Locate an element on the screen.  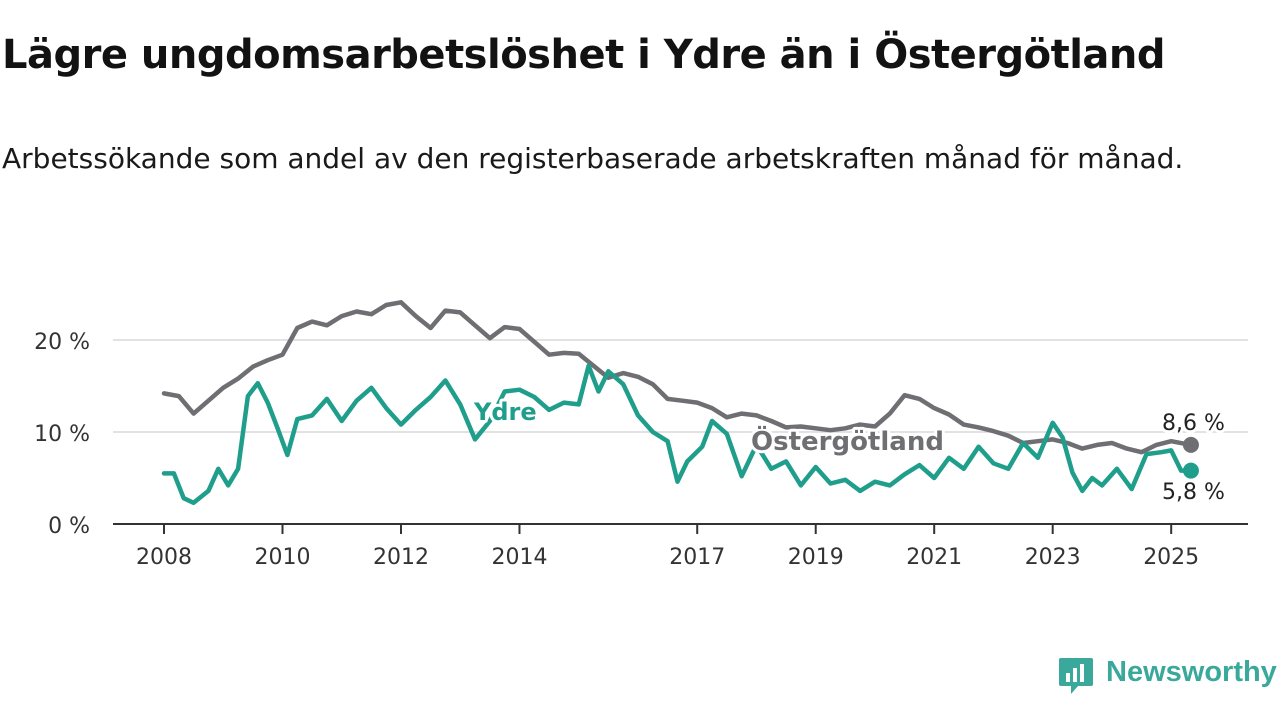
x-tick-label: 2025 is located at coordinates (1171, 557).